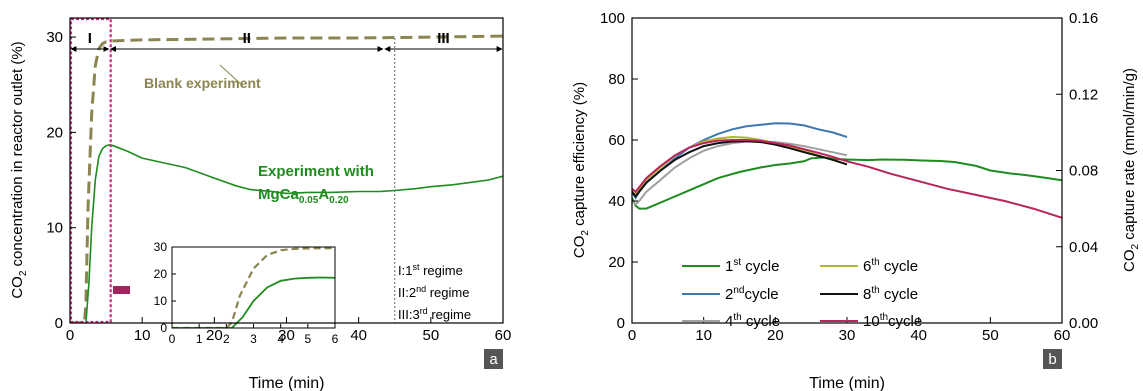 This screenshot has height=391, width=1143. I want to click on x-tick-label-a: 40, so click(358, 335).